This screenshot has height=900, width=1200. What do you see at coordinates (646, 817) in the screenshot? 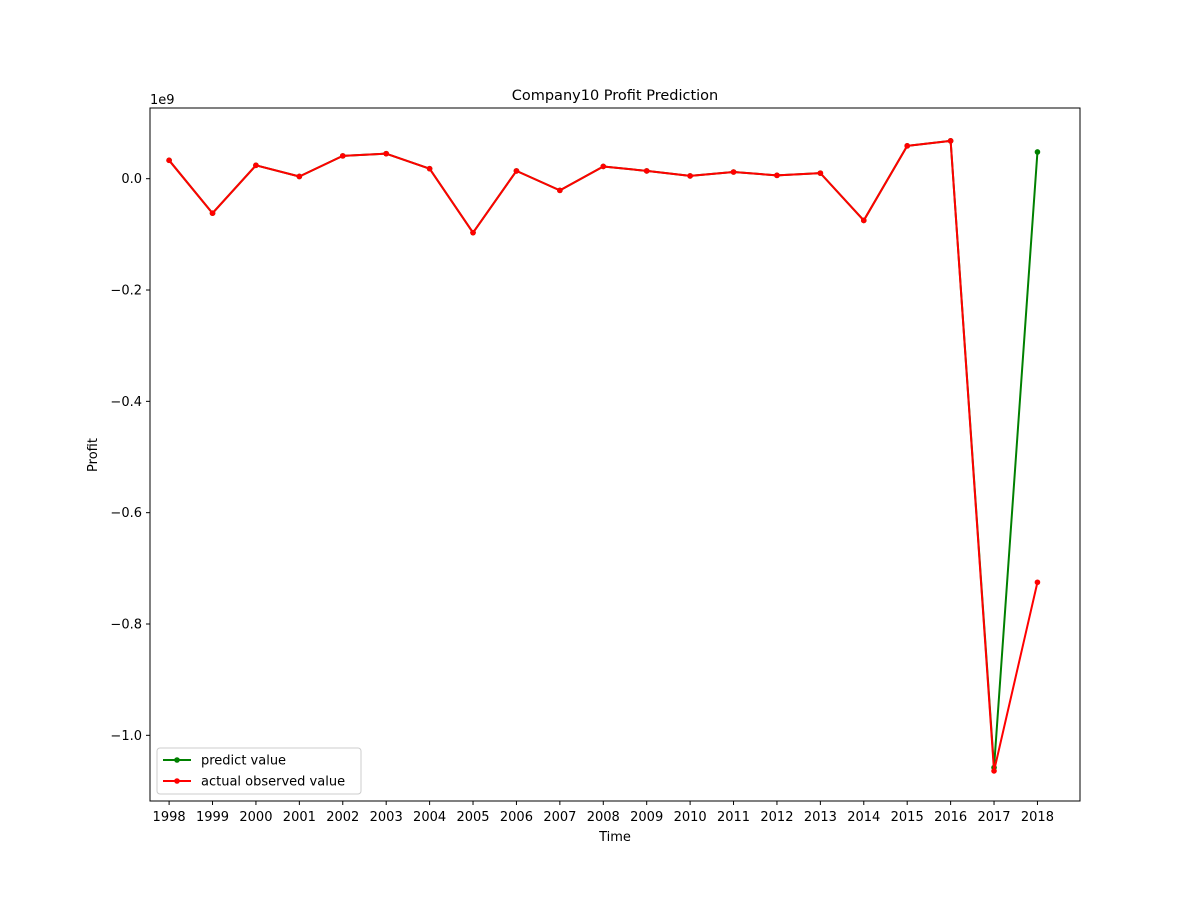
I see `x-tick-label: 2009` at bounding box center [646, 817].